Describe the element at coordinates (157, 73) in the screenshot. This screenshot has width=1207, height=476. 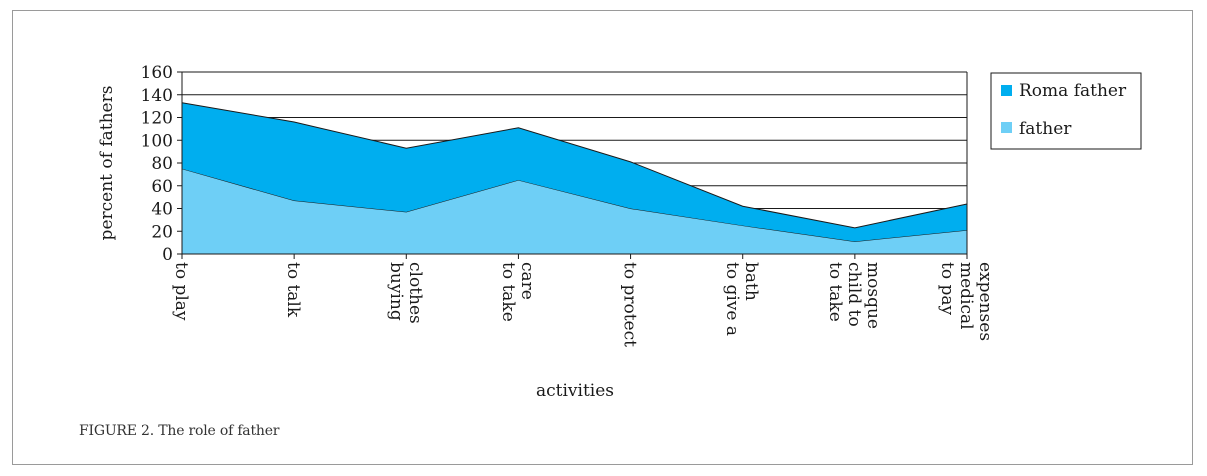
I see `y-tick-label: 160` at that location.